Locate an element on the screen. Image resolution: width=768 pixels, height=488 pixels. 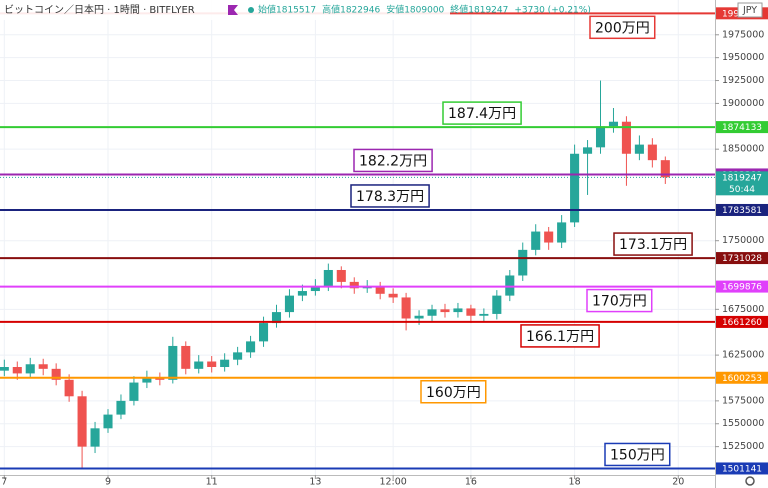
note-label: 182.2万円 is located at coordinates (393, 161).